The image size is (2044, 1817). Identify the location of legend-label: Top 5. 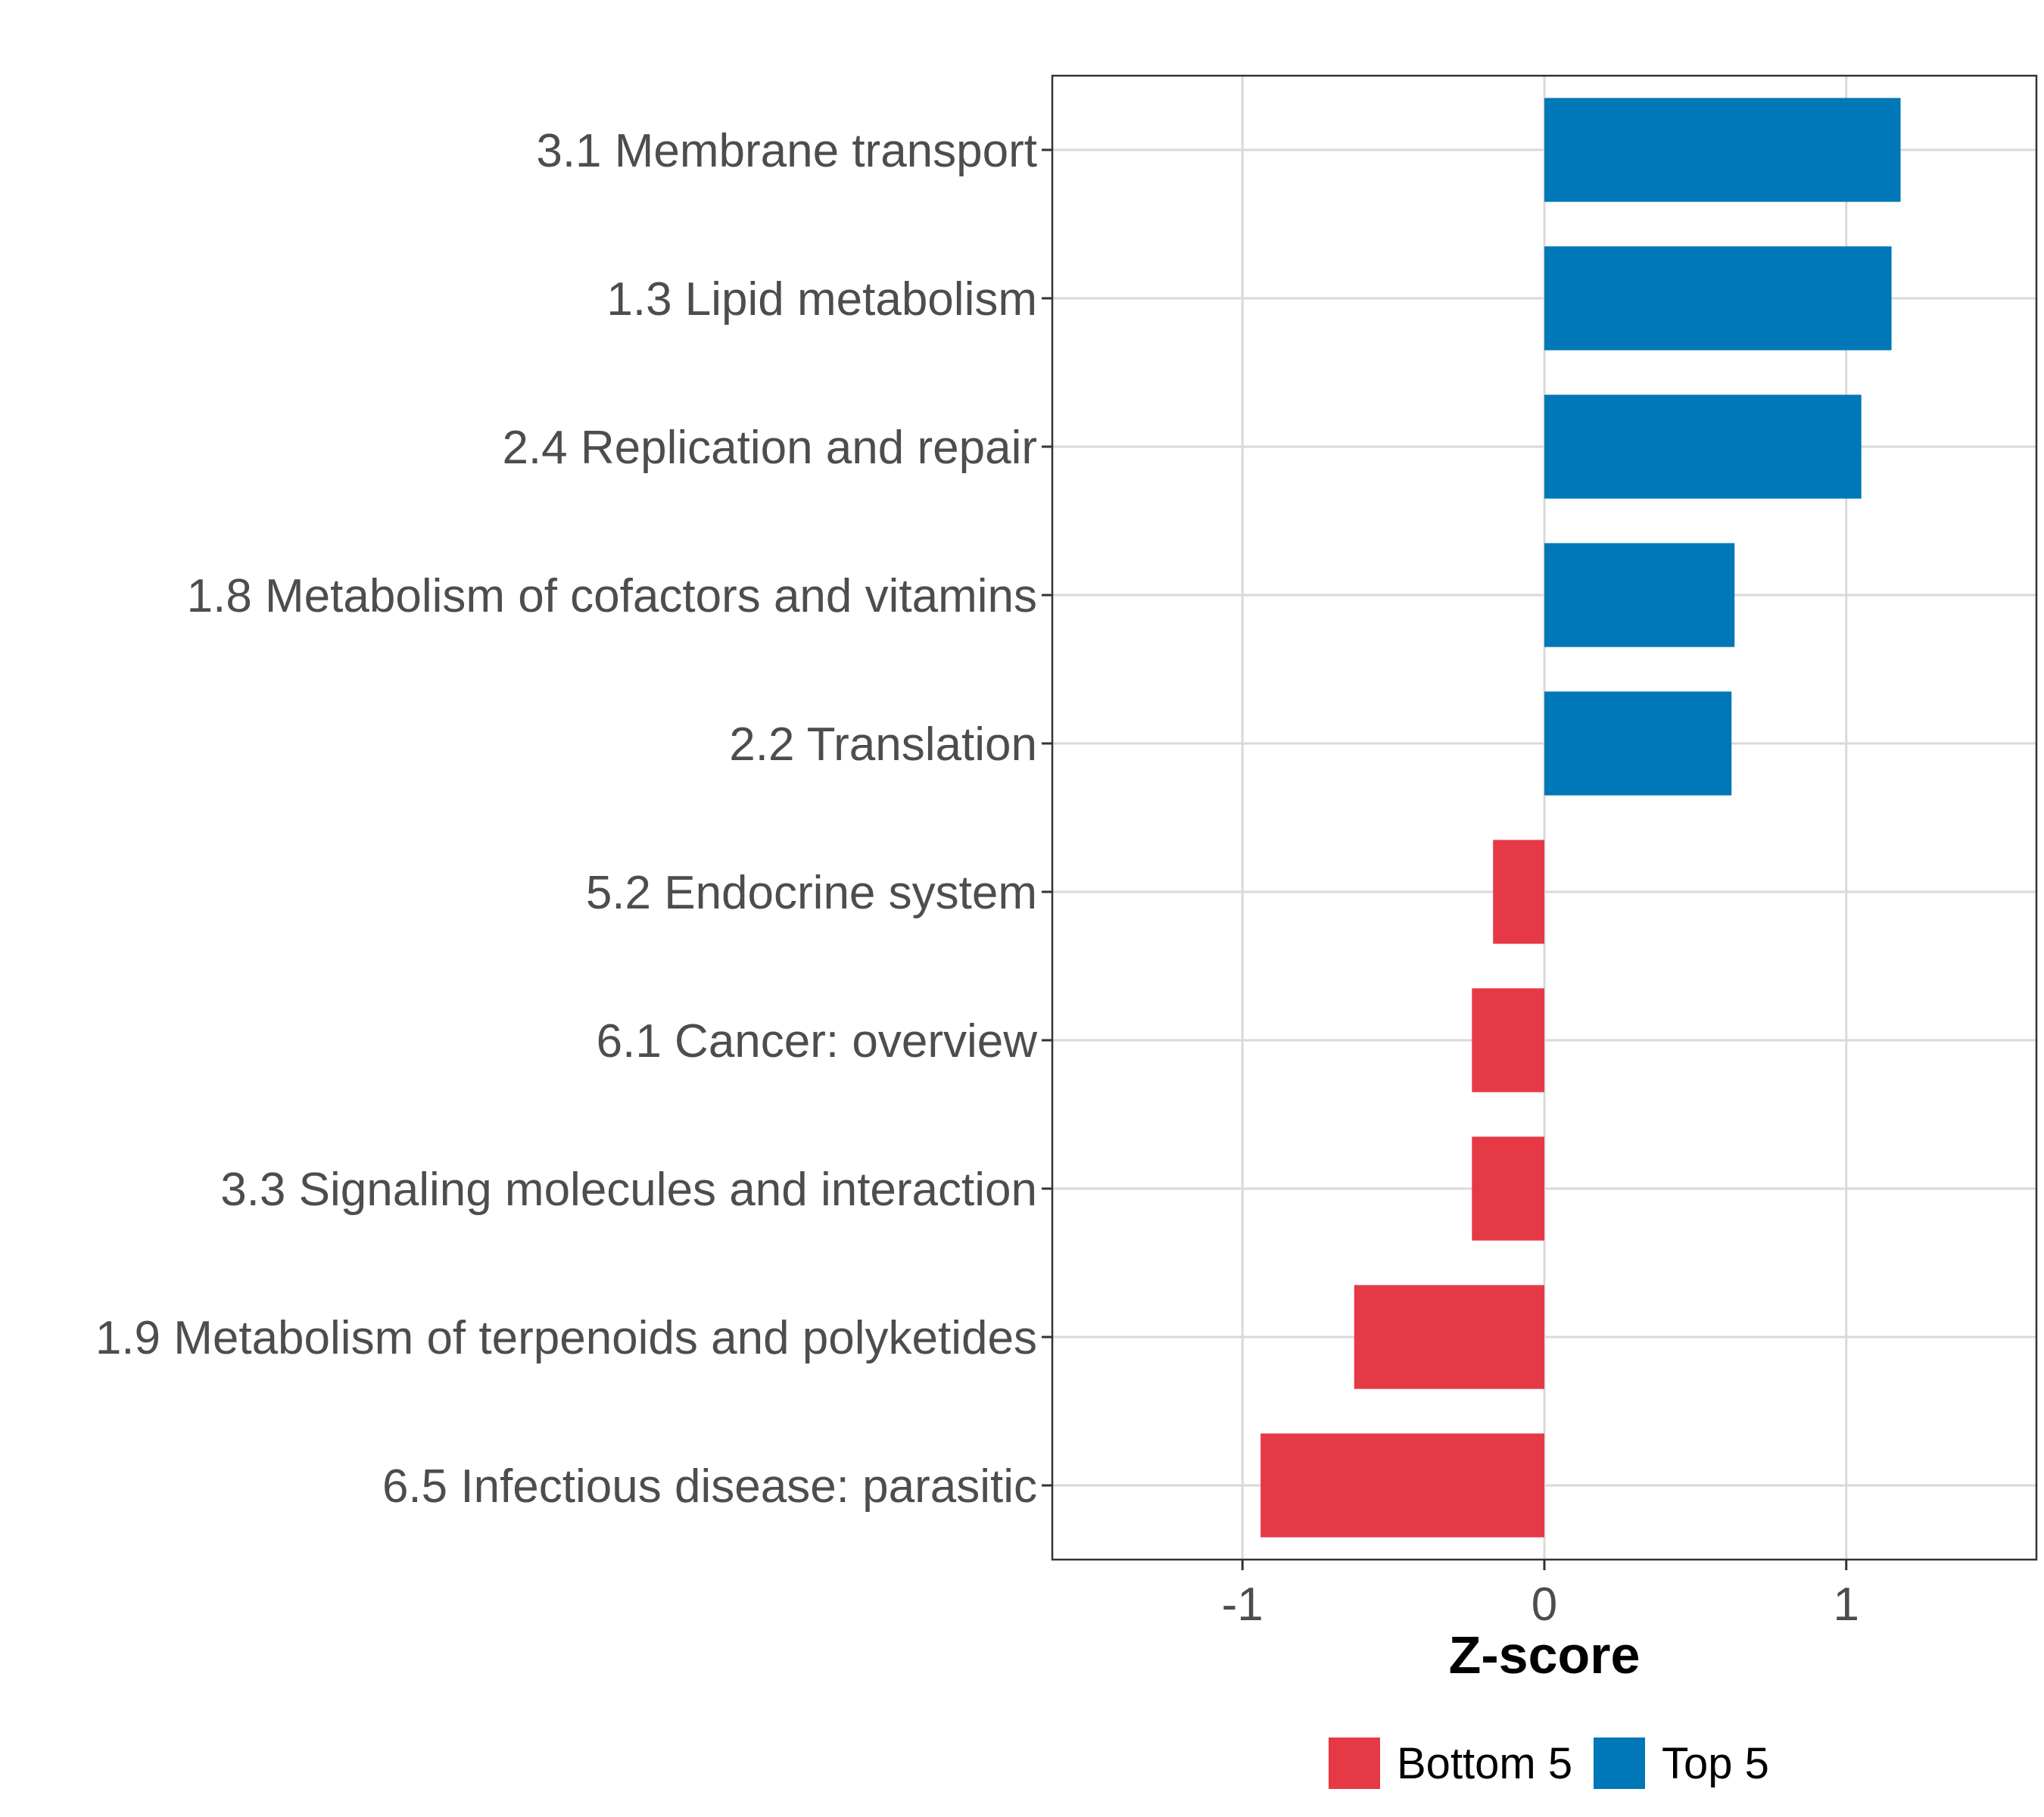
(1715, 1764).